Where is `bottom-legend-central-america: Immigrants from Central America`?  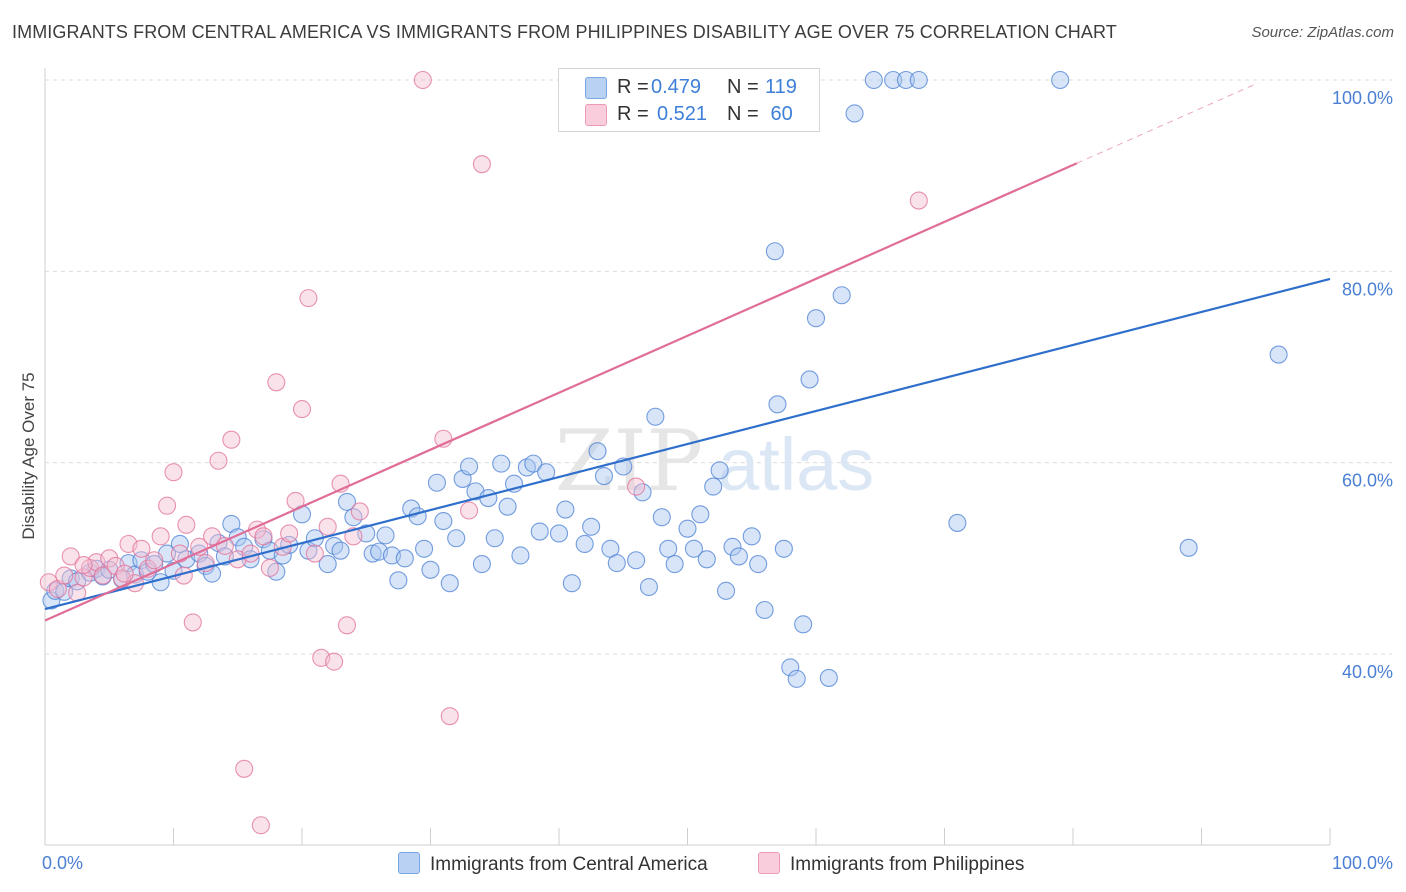 bottom-legend-central-america: Immigrants from Central America is located at coordinates (553, 864).